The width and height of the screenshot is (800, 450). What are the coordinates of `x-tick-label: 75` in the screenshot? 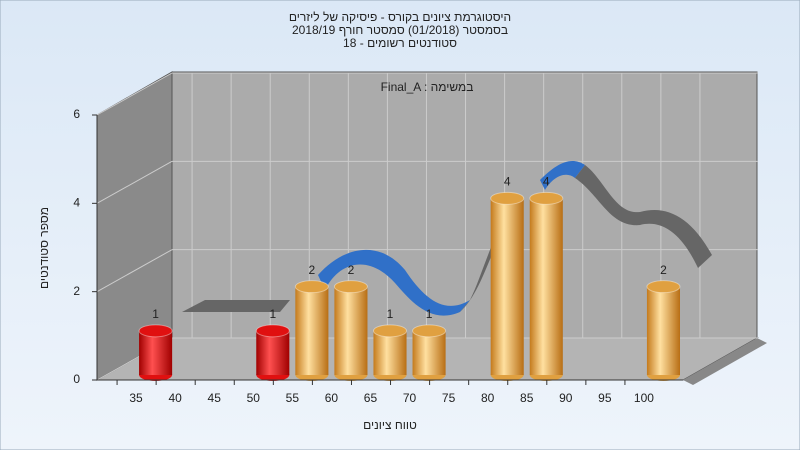 It's located at (449, 398).